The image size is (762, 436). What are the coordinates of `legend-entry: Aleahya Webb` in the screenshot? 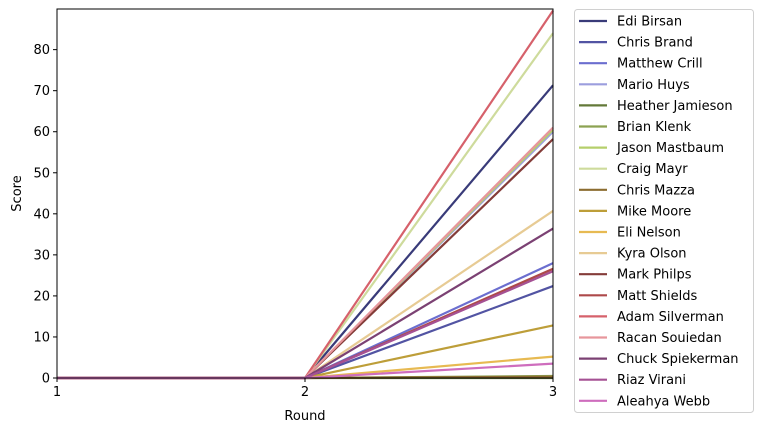 It's located at (644, 401).